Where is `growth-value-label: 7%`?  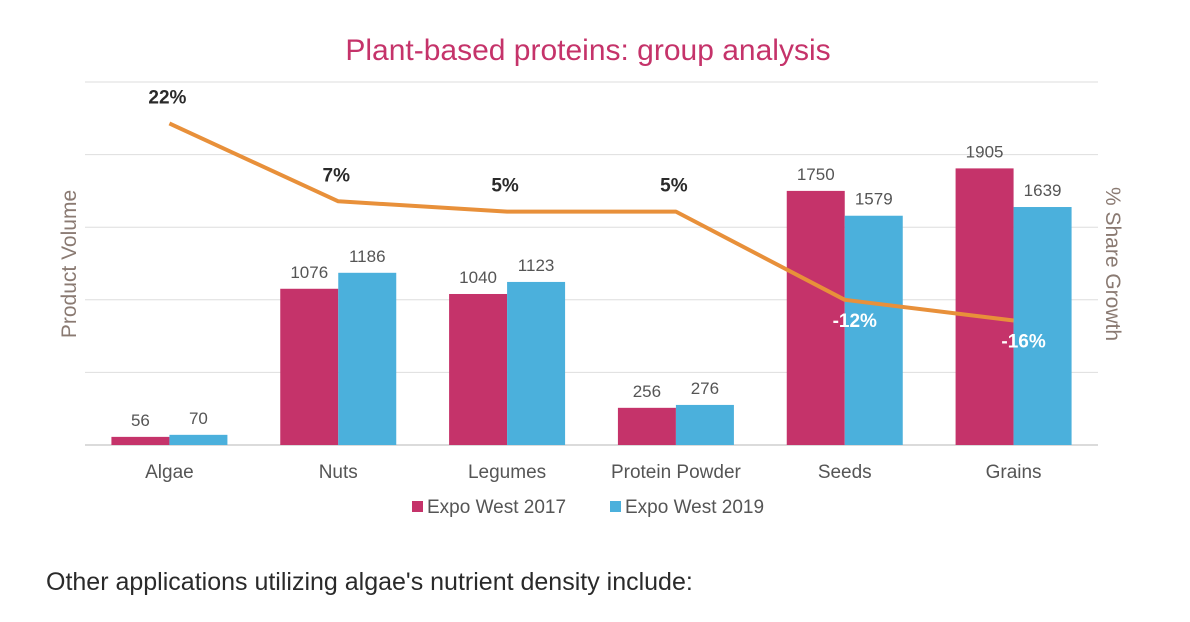 growth-value-label: 7% is located at coordinates (337, 175).